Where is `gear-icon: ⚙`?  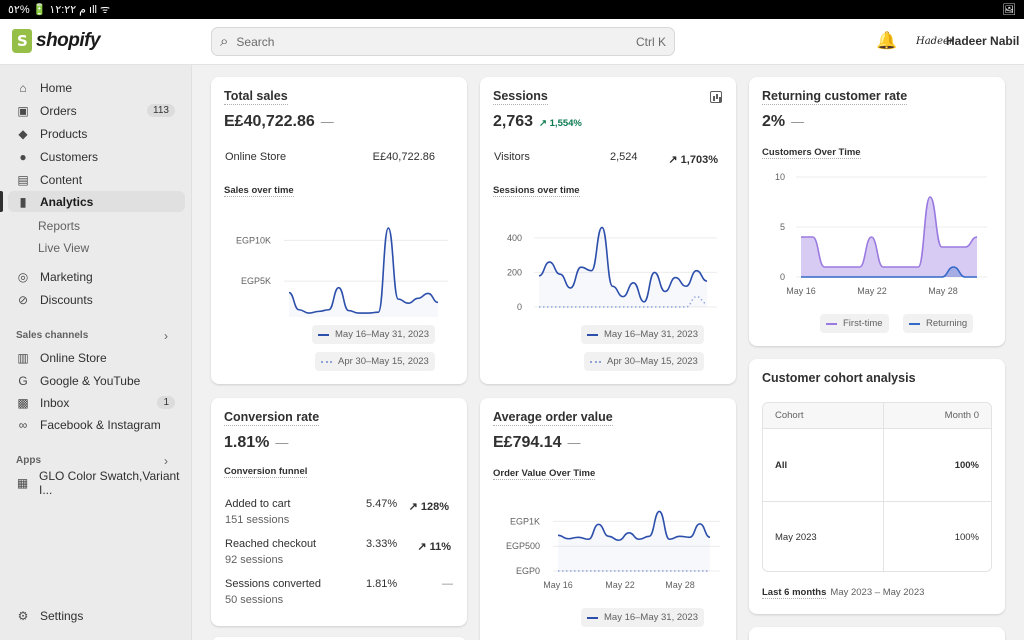 gear-icon: ⚙ is located at coordinates (23, 615).